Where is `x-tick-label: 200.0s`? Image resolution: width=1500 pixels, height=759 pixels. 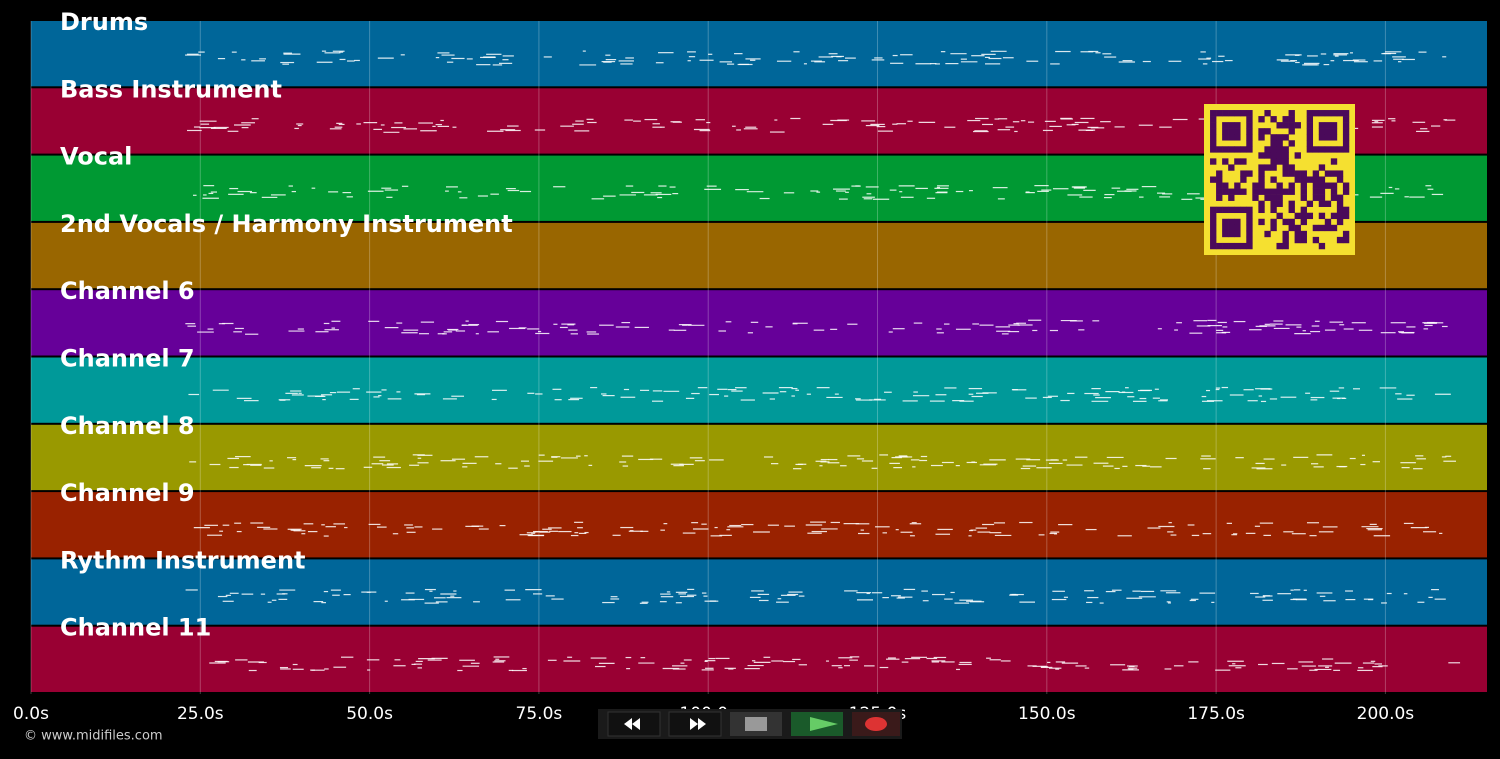 x-tick-label: 200.0s is located at coordinates (1386, 714).